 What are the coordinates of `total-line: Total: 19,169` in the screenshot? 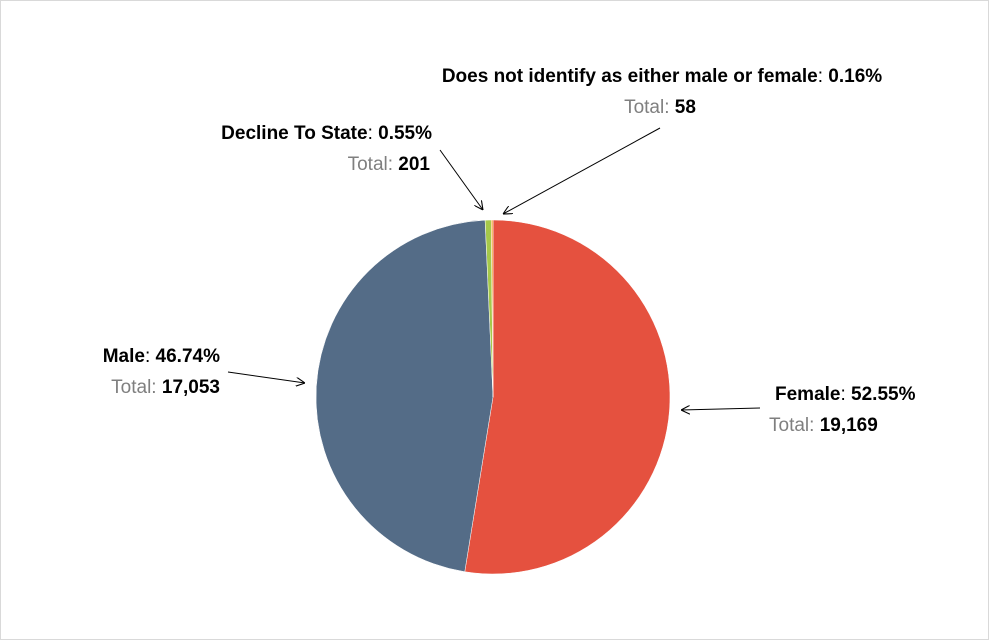 It's located at (823, 425).